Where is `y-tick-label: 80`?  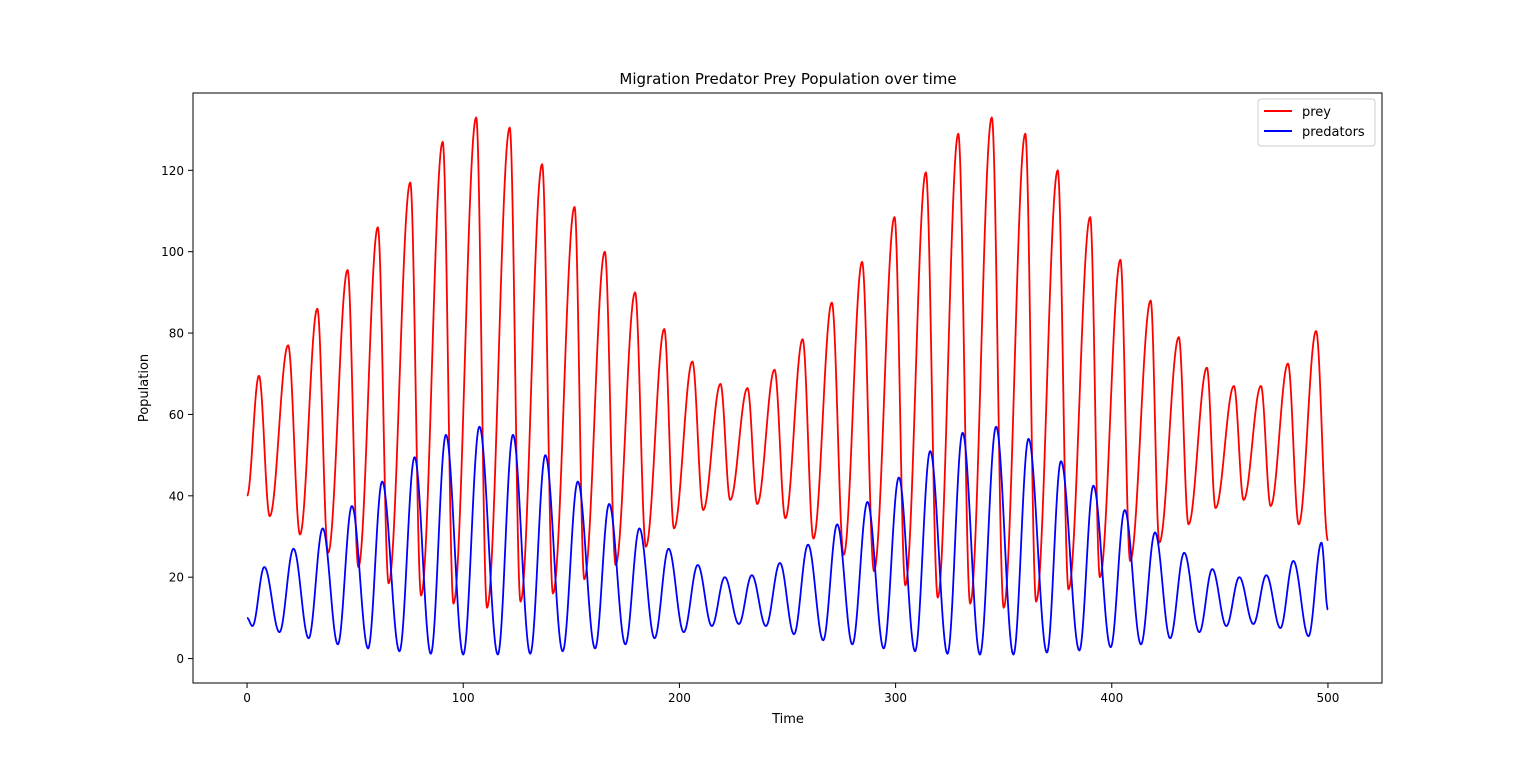
y-tick-label: 80 is located at coordinates (176, 334).